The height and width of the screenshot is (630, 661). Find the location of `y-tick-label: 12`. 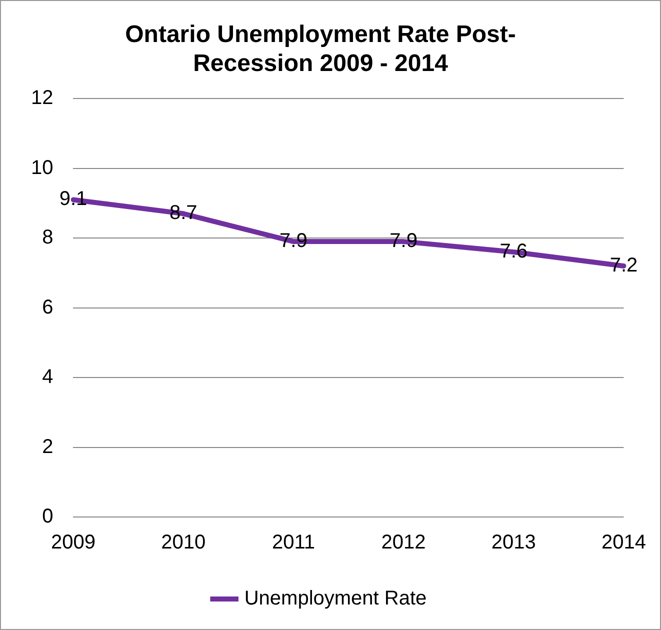

y-tick-label: 12 is located at coordinates (42, 98).